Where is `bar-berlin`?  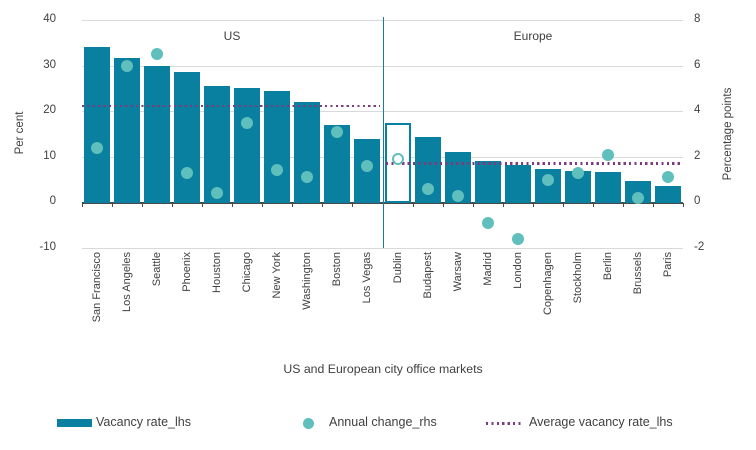 bar-berlin is located at coordinates (607, 187).